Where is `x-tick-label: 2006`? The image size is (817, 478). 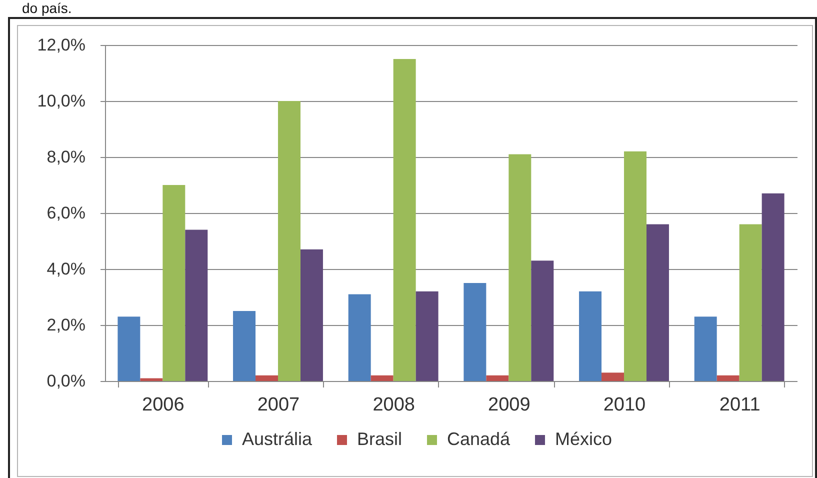 x-tick-label: 2006 is located at coordinates (163, 405).